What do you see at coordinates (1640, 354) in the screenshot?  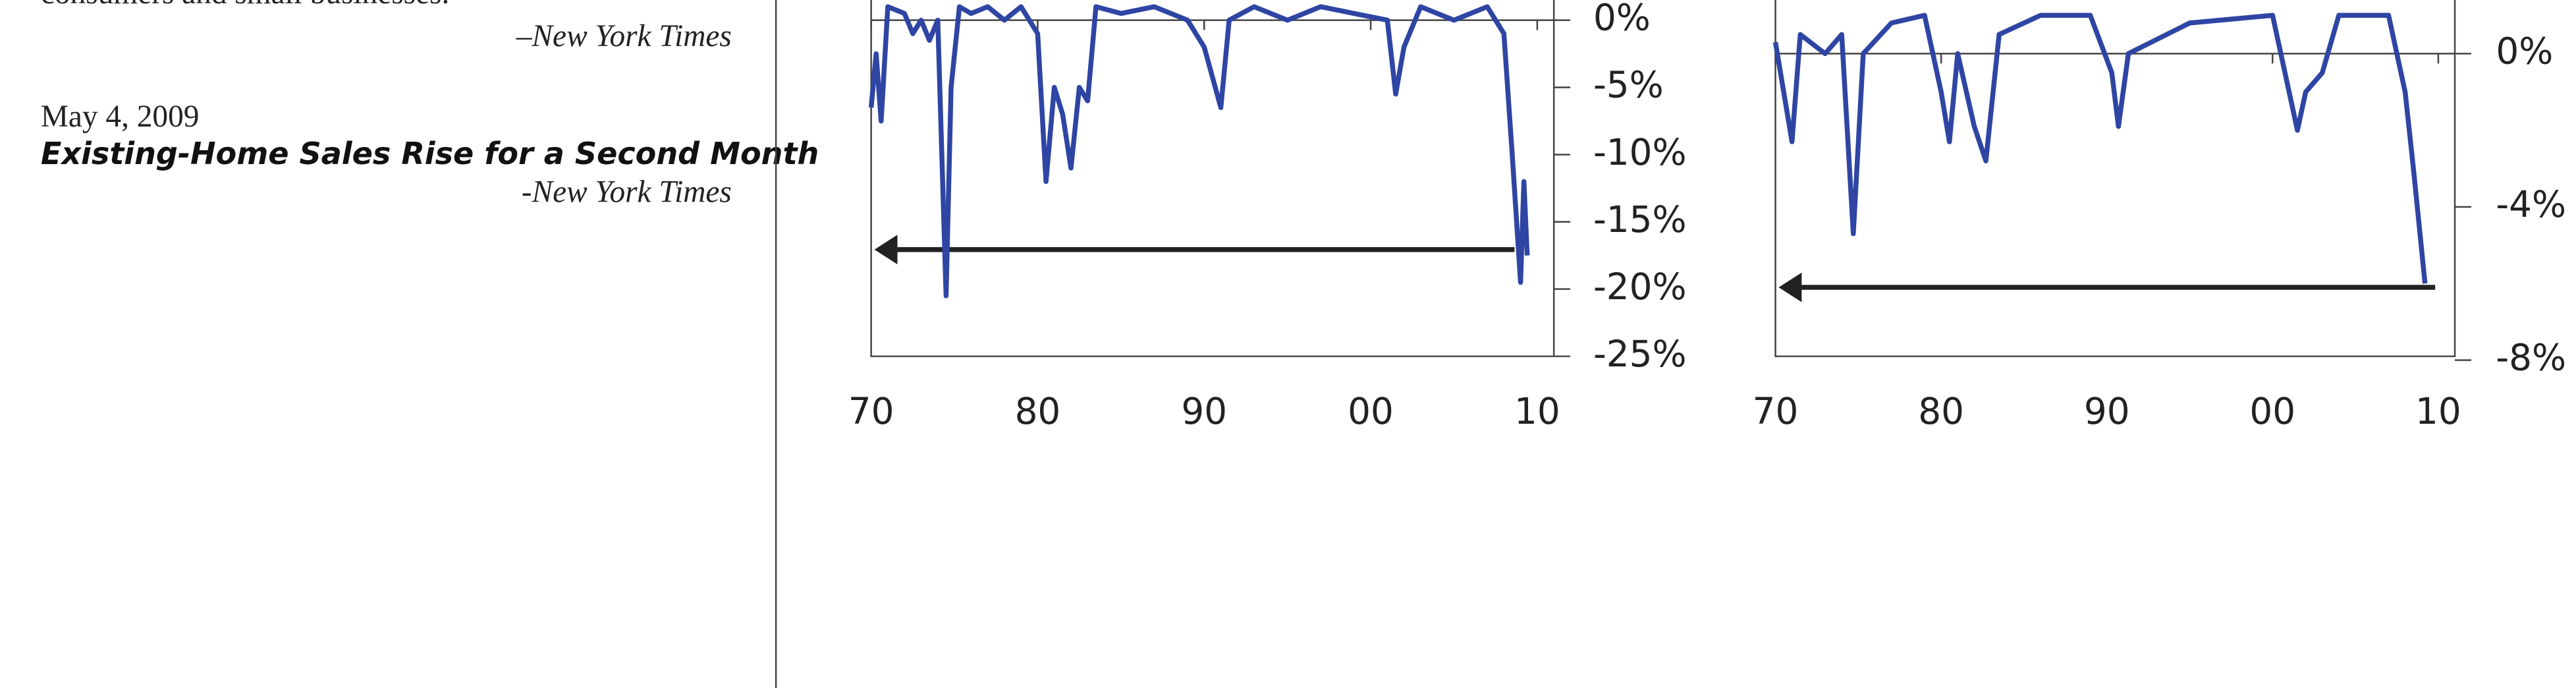 I see `y-tick-label: -25%` at bounding box center [1640, 354].